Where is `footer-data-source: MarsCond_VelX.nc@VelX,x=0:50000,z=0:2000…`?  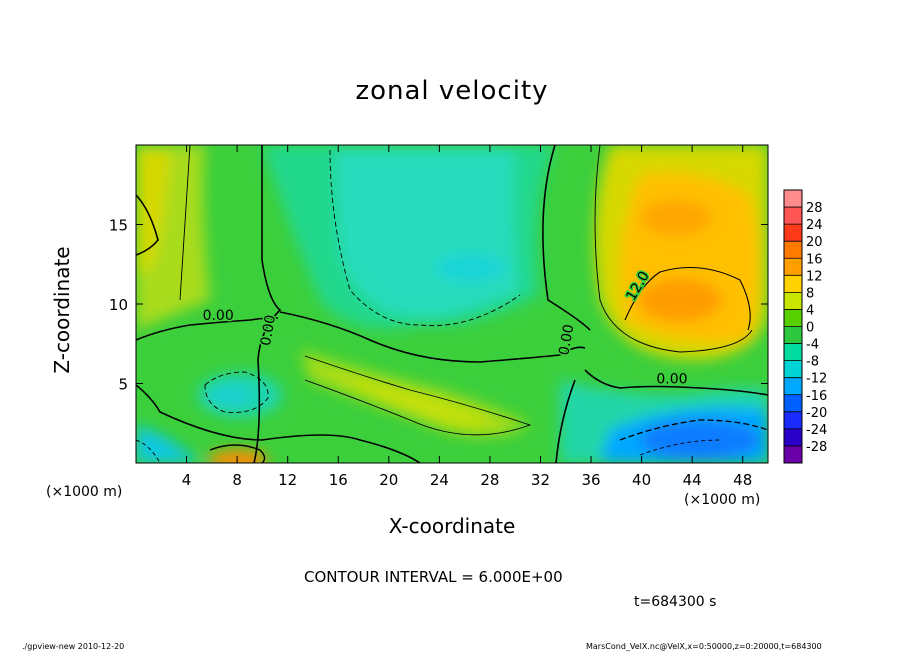 footer-data-source: MarsCond_VelX.nc@VelX,x=0:50000,z=0:2000… is located at coordinates (704, 646).